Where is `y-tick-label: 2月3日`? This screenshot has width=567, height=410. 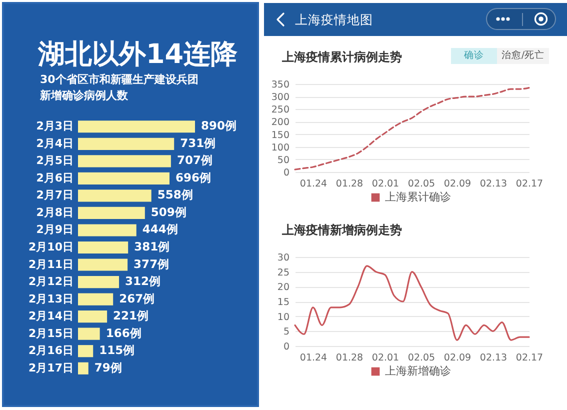
y-tick-label: 2月3日 is located at coordinates (55, 126).